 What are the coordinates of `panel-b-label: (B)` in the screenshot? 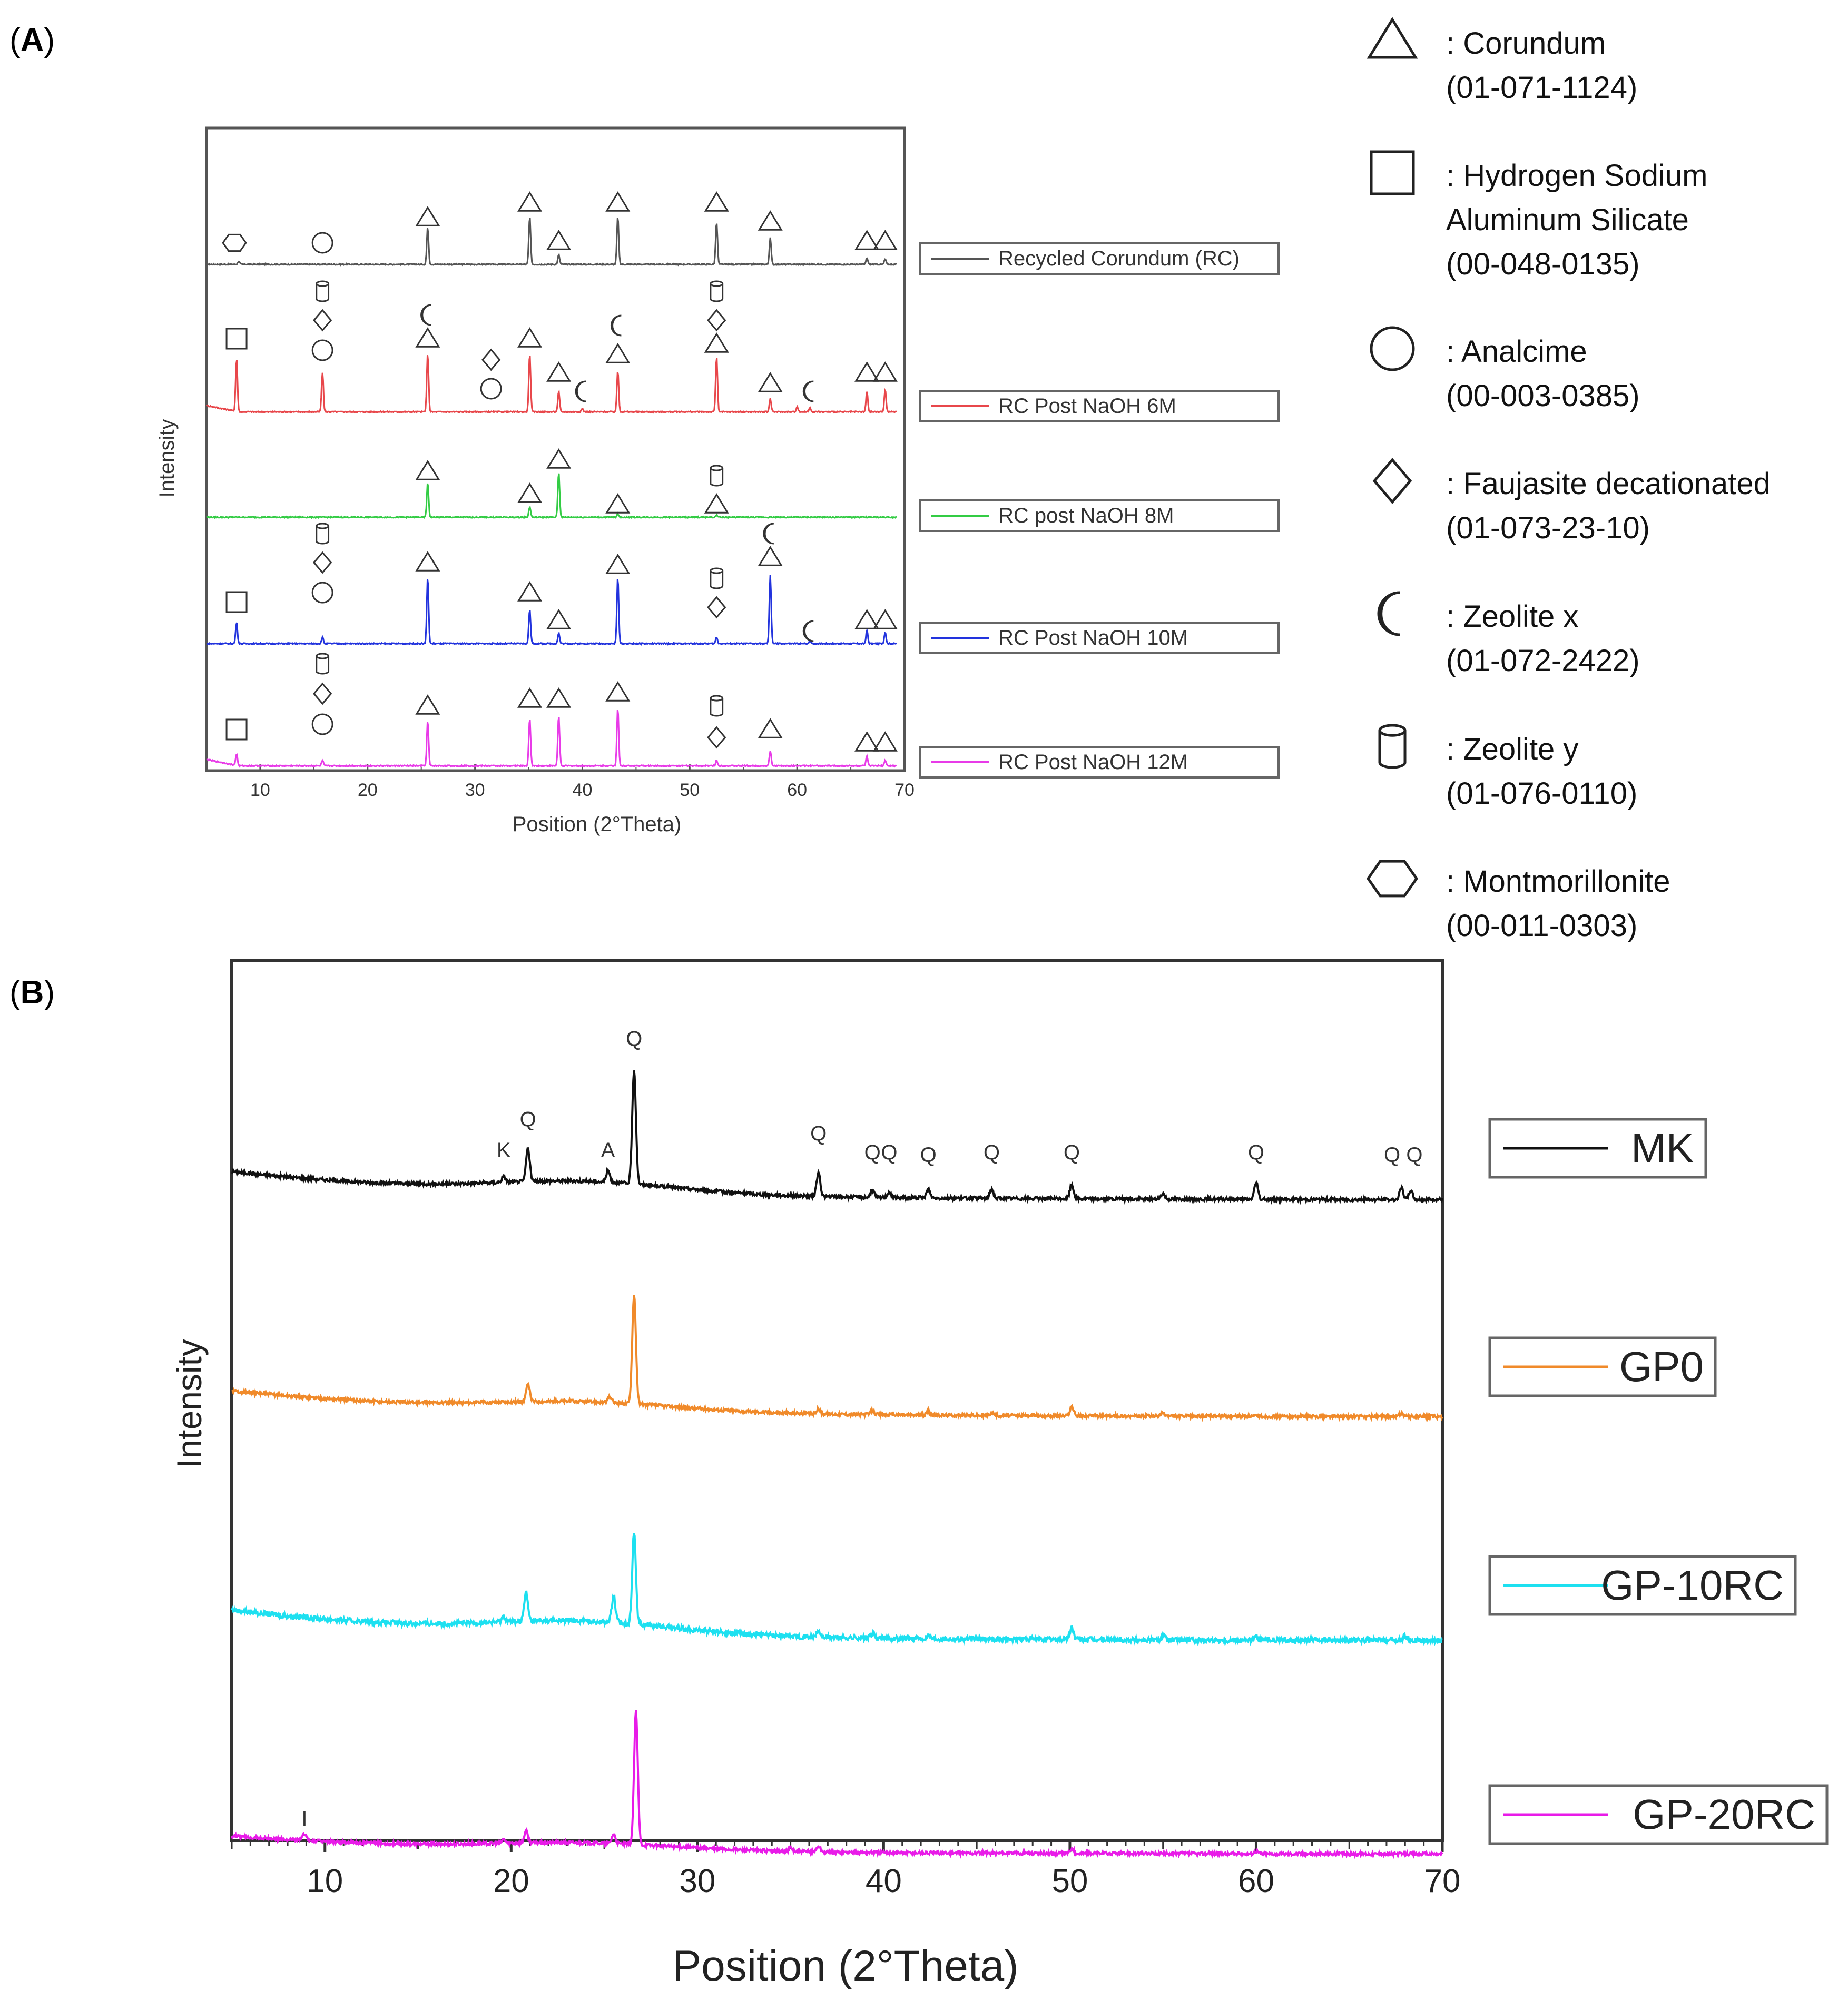 It's located at (32, 993).